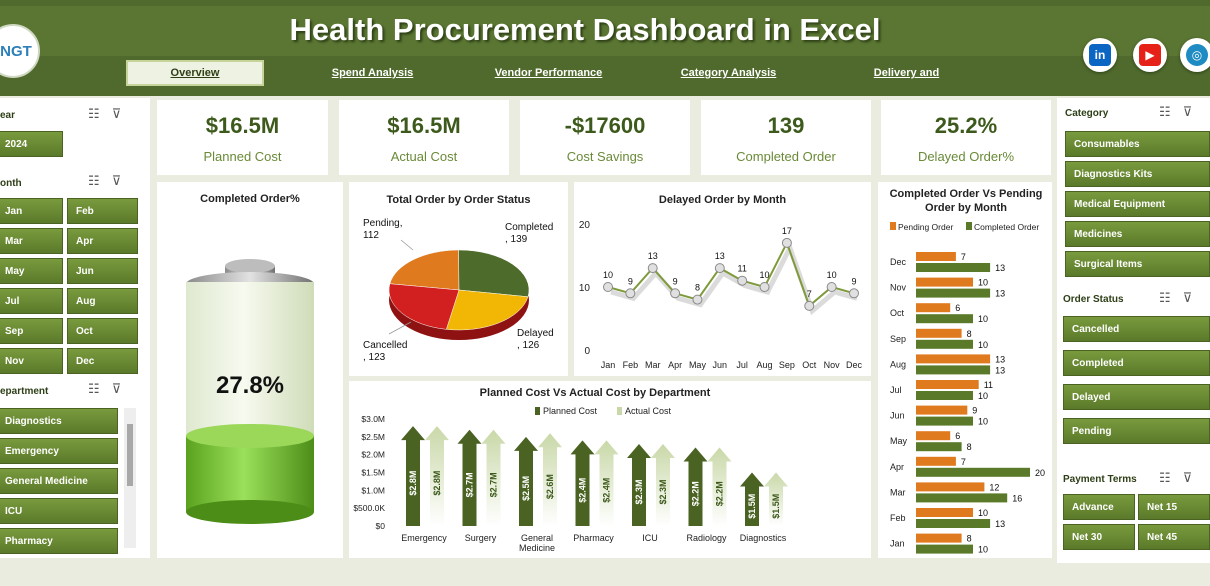 This screenshot has height=586, width=1210. I want to click on bar-completed-order-jun, so click(944, 421).